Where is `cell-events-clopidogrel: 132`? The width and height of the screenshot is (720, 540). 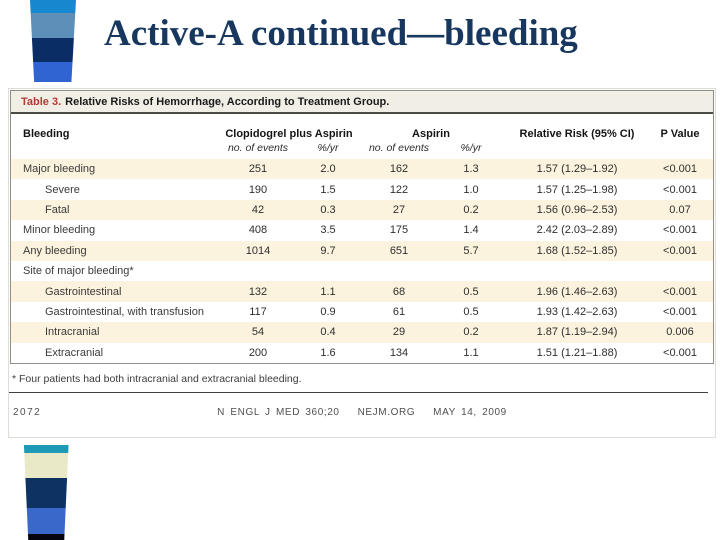 cell-events-clopidogrel: 132 is located at coordinates (258, 291).